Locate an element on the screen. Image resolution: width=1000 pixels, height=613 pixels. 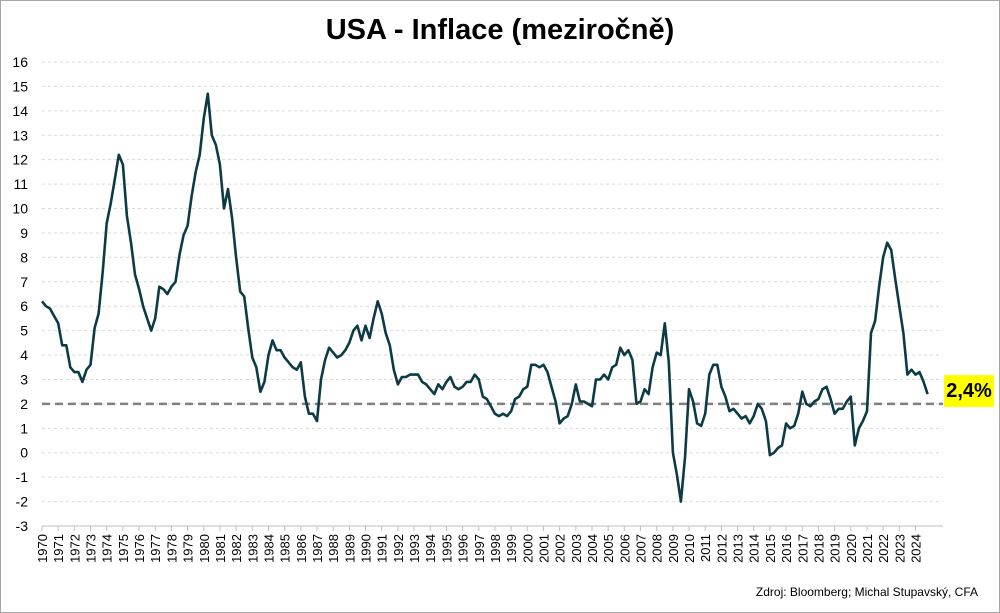
x-tick-label: 2012 is located at coordinates (721, 548).